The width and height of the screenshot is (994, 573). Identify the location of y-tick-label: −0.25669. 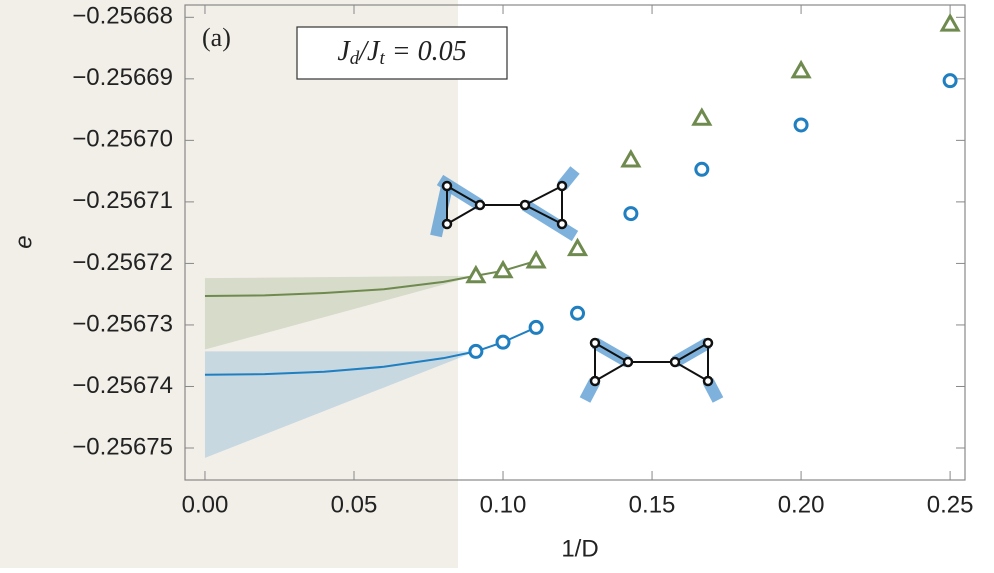
(122, 77).